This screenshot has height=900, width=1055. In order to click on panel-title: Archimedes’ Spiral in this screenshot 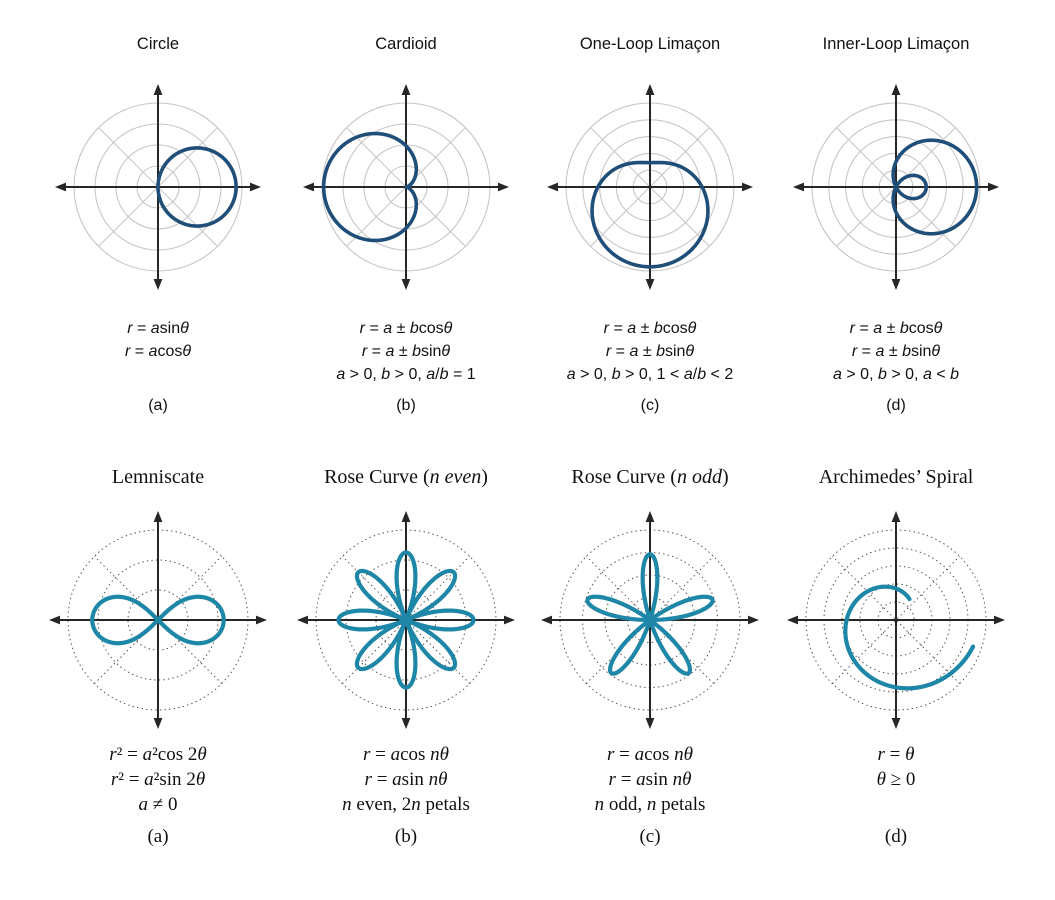, I will do `click(896, 477)`.